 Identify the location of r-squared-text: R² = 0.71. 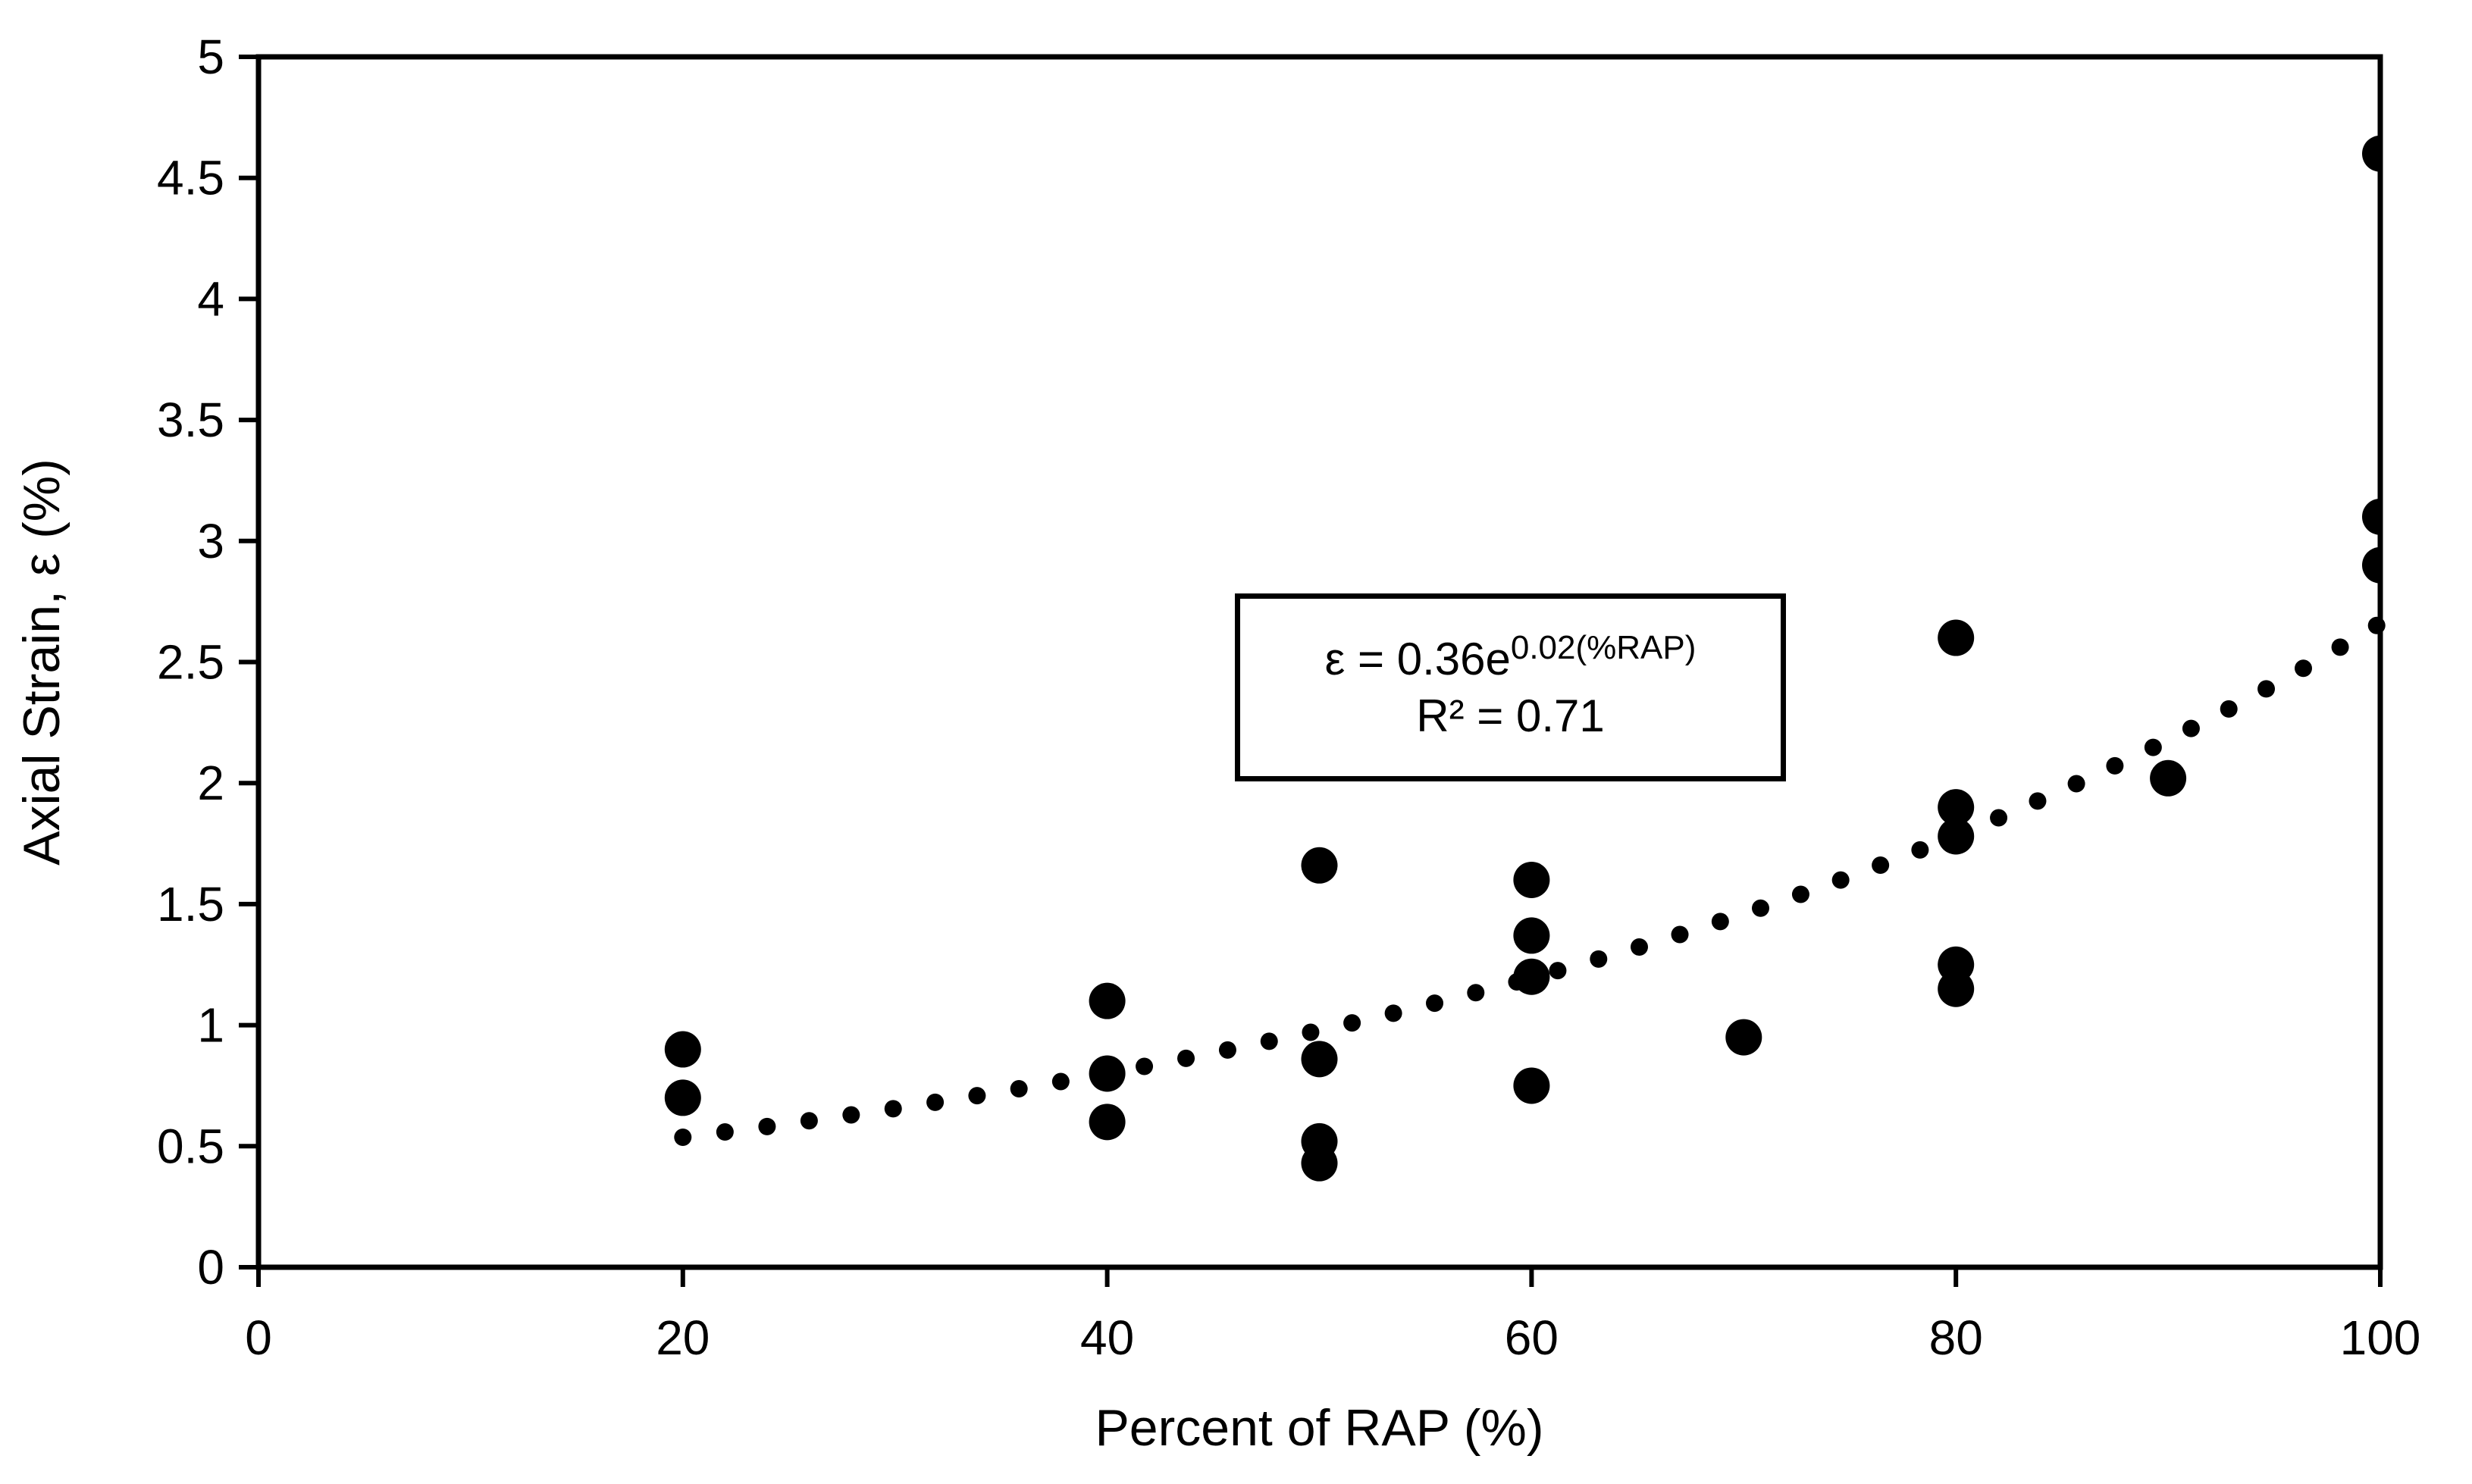
(1510, 715).